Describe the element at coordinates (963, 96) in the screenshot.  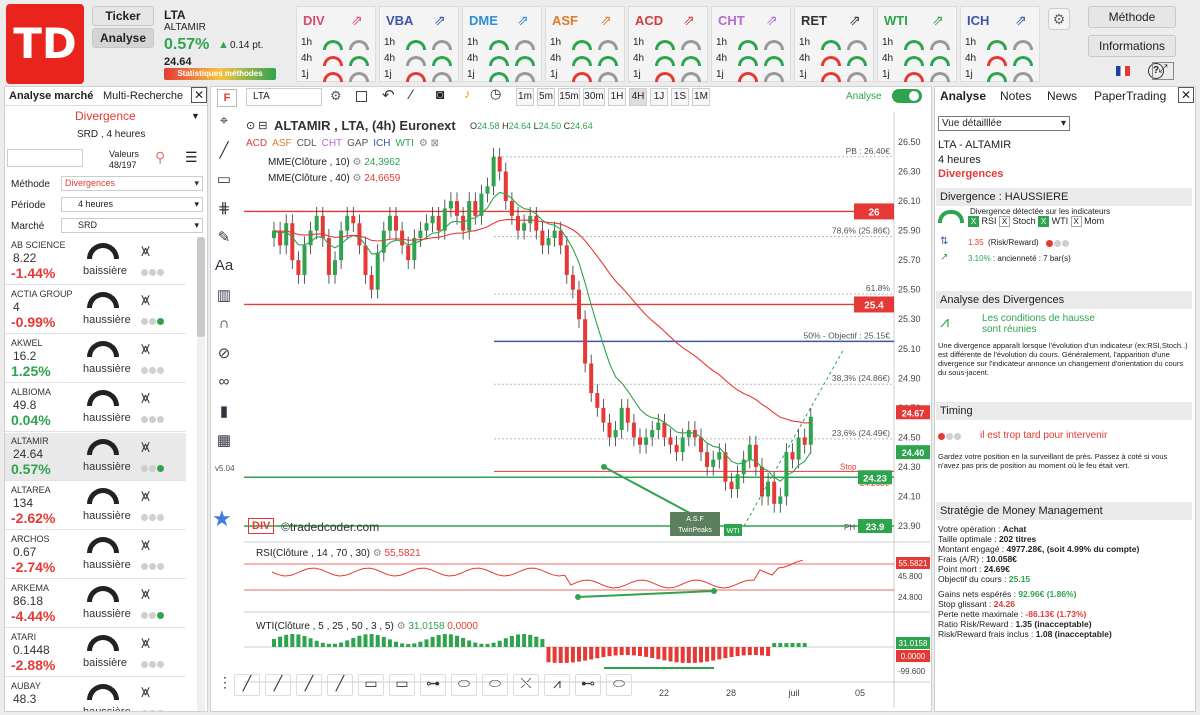
I see `tab-analyse: Analyse` at that location.